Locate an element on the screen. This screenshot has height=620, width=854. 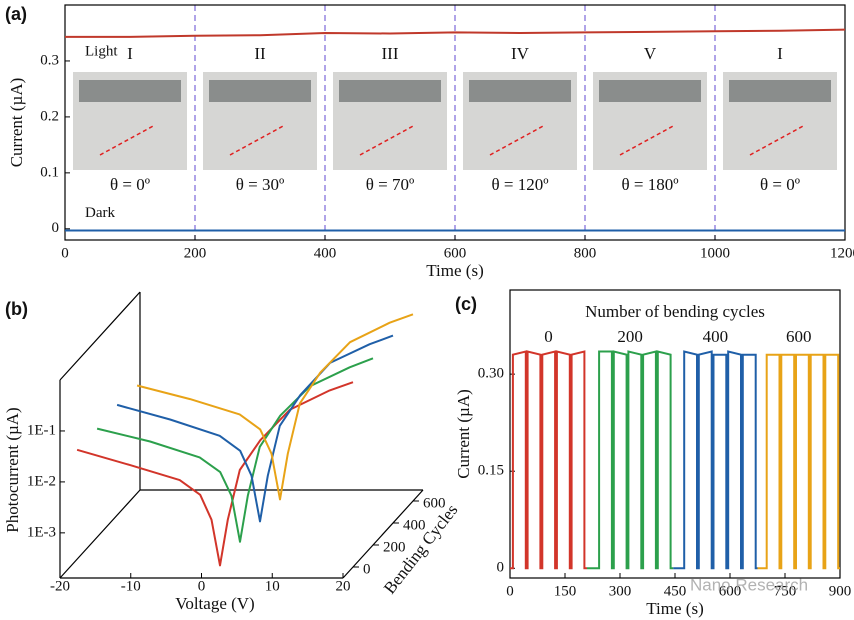
legend-label: Light is located at coordinates (101, 51).